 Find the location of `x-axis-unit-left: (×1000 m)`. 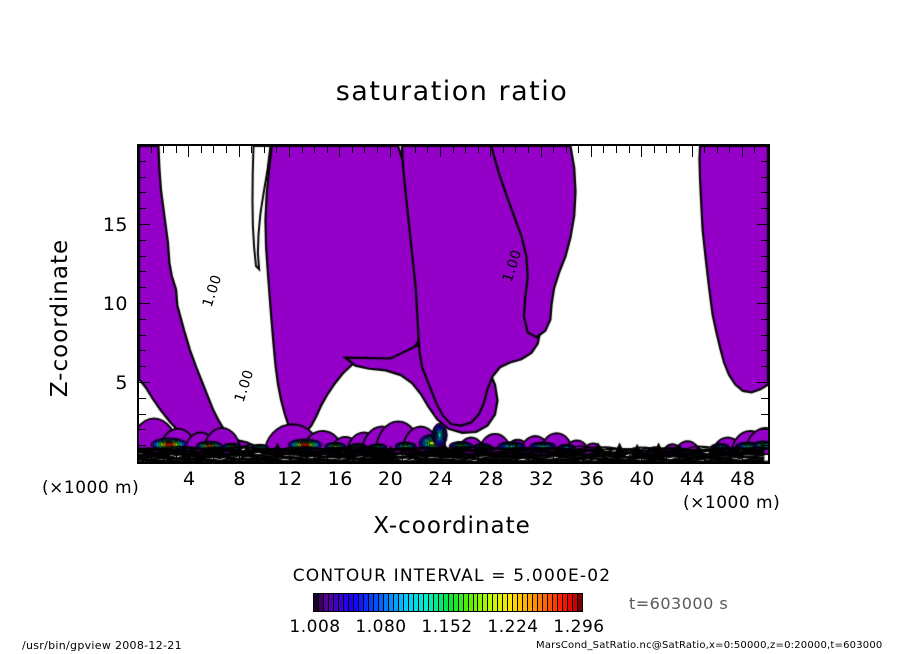

x-axis-unit-left: (×1000 m) is located at coordinates (91, 488).